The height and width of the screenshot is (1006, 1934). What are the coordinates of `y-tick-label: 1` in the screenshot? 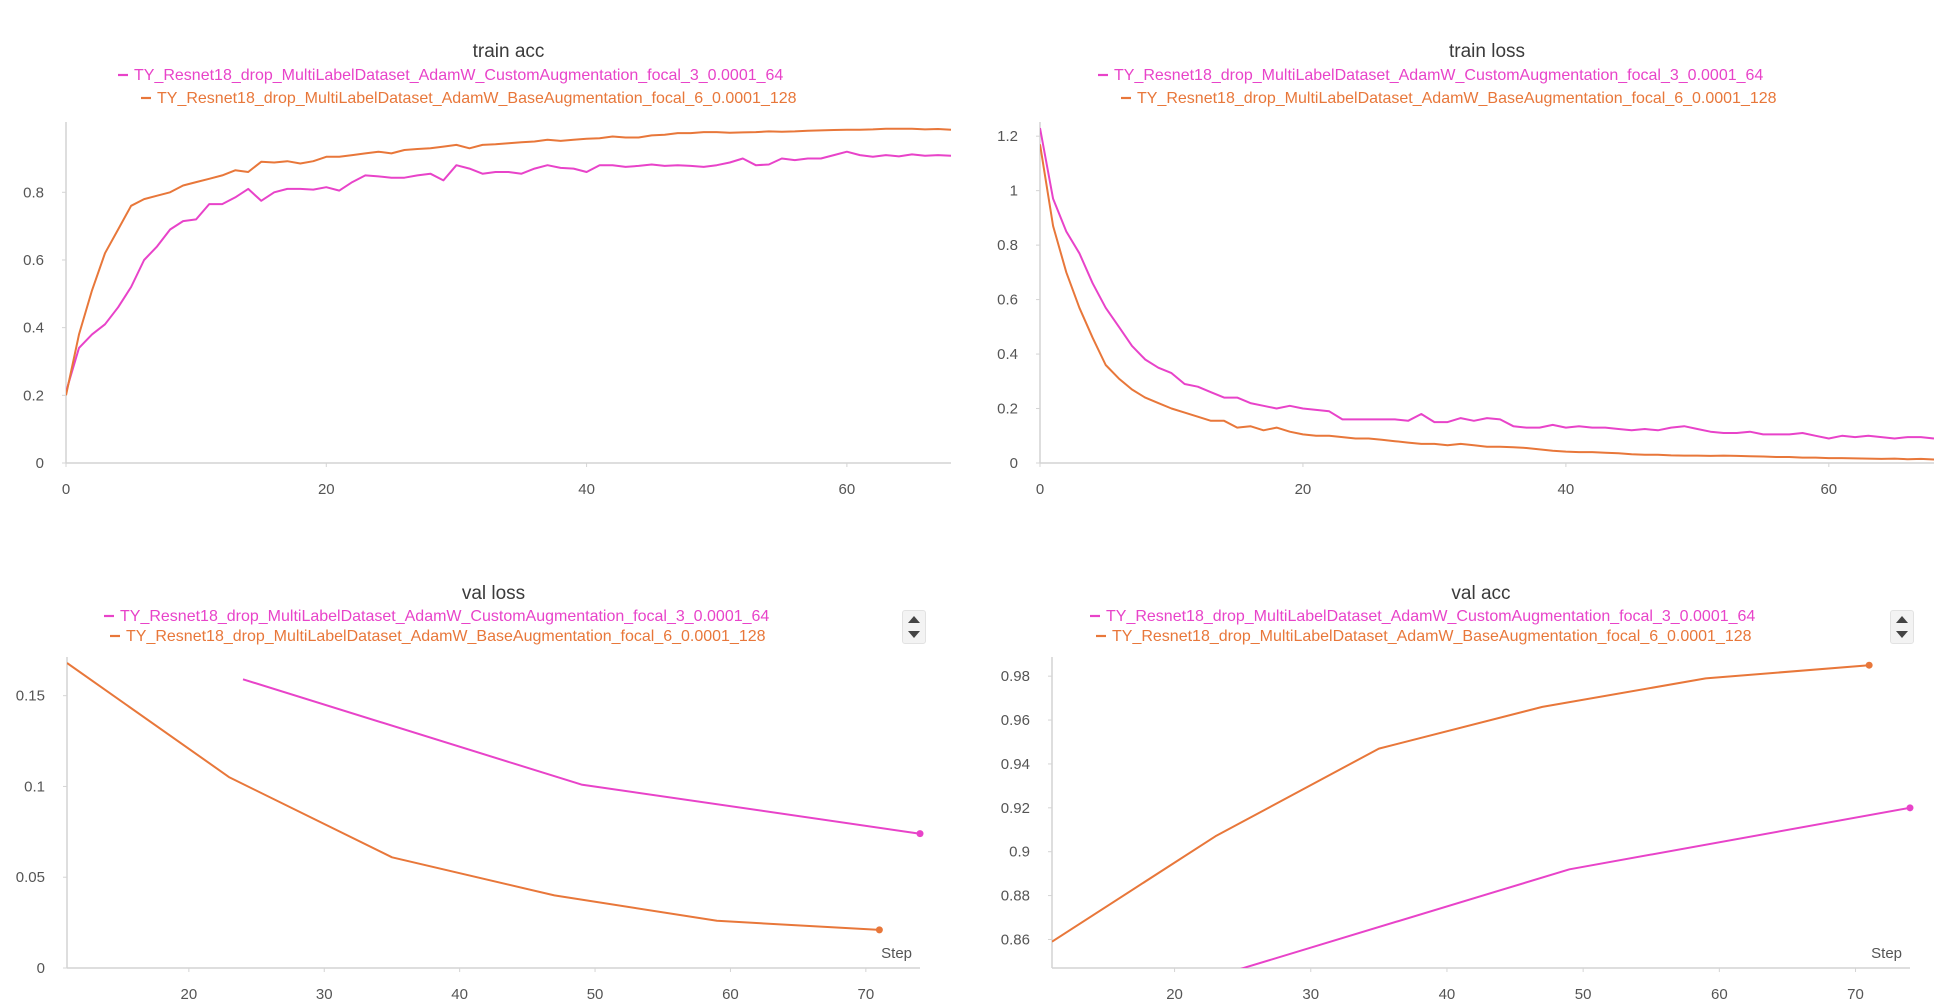 It's located at (1014, 191).